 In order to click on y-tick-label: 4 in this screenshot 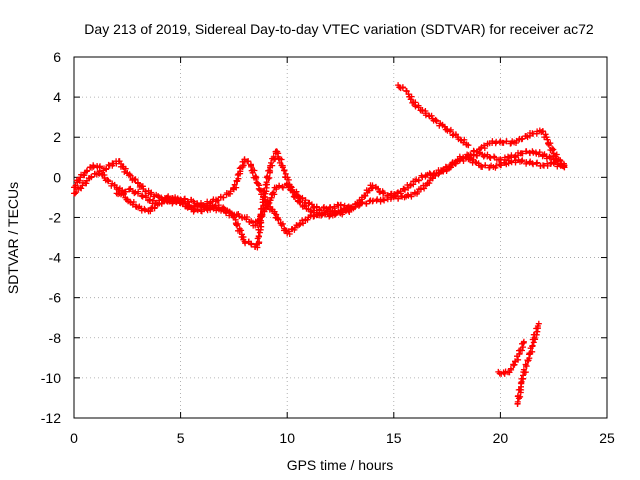, I will do `click(57, 97)`.